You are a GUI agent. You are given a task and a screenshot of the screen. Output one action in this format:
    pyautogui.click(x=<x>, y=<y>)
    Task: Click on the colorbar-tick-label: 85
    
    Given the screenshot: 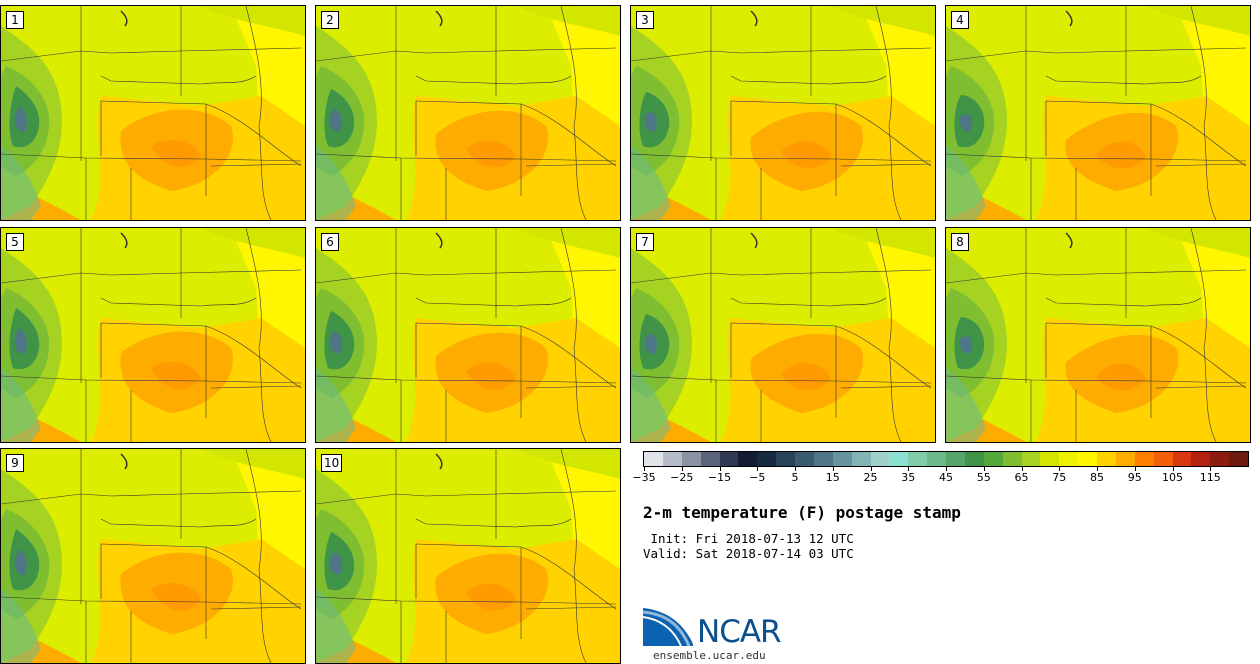 What is the action you would take?
    pyautogui.click(x=1097, y=477)
    